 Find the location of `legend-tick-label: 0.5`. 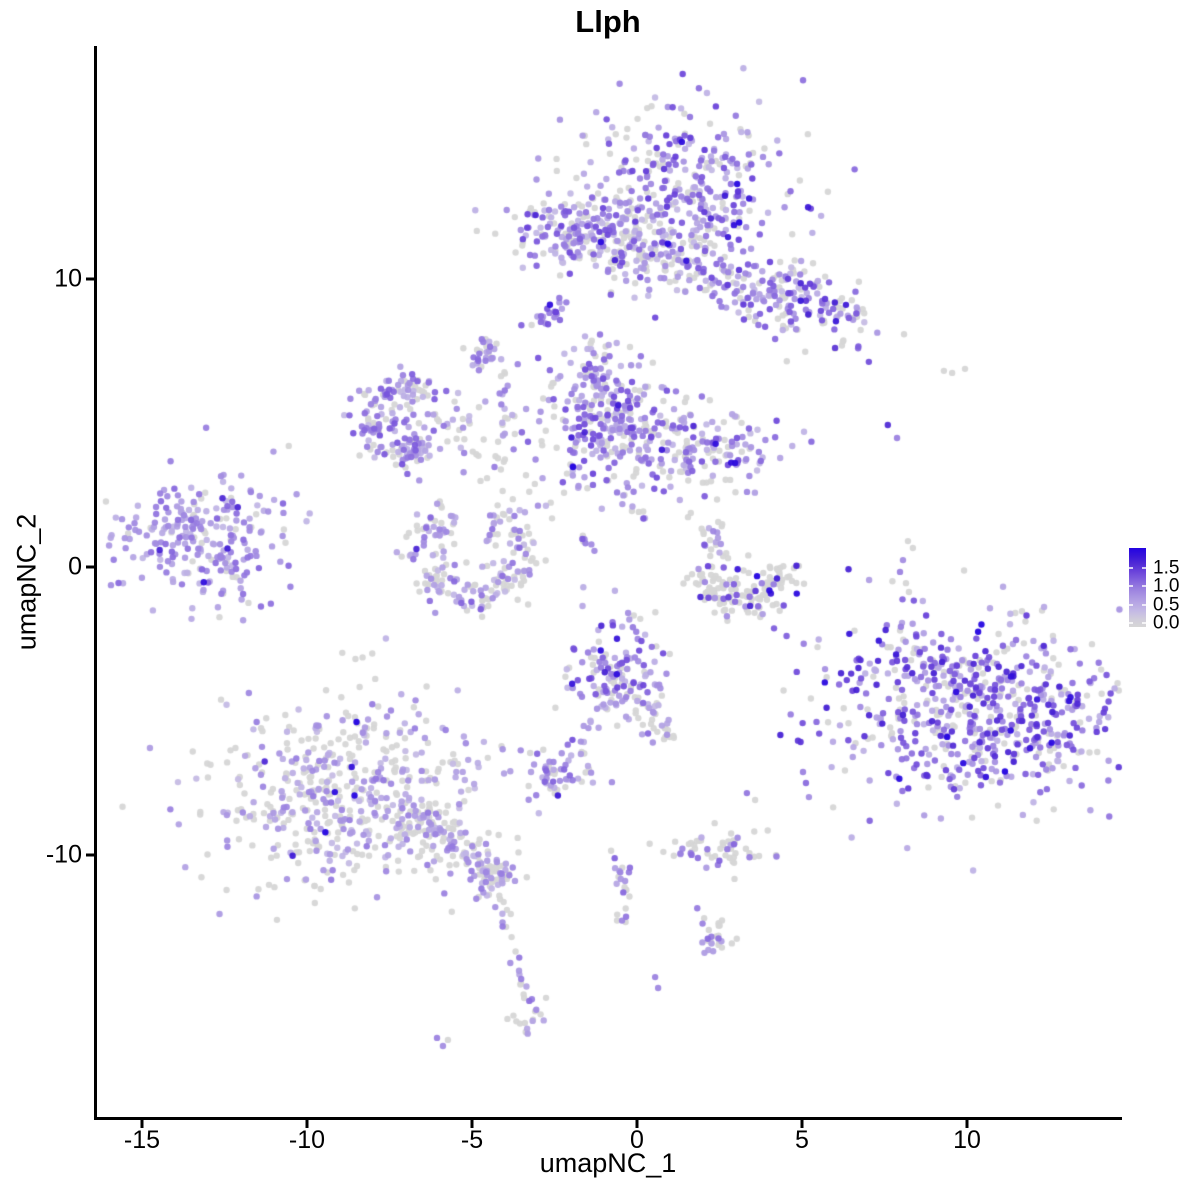

legend-tick-label: 0.5 is located at coordinates (1166, 605).